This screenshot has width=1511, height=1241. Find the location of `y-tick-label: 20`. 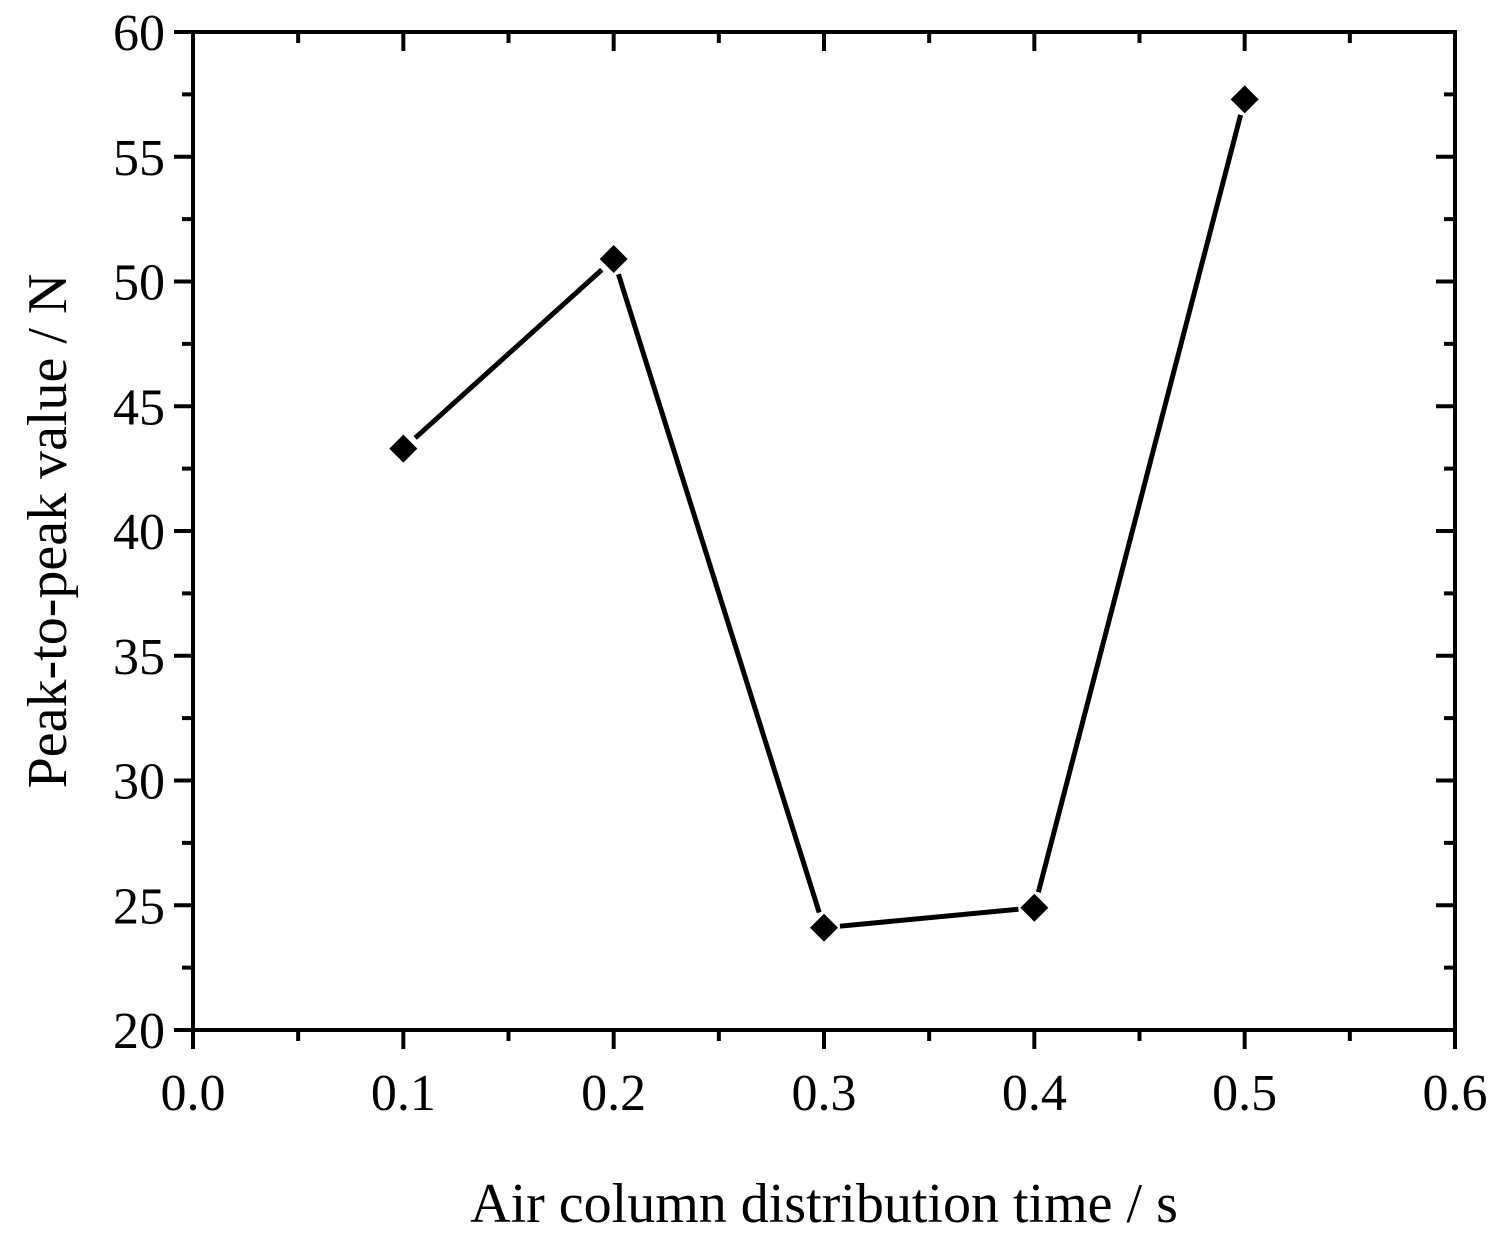

y-tick-label: 20 is located at coordinates (139, 1031).